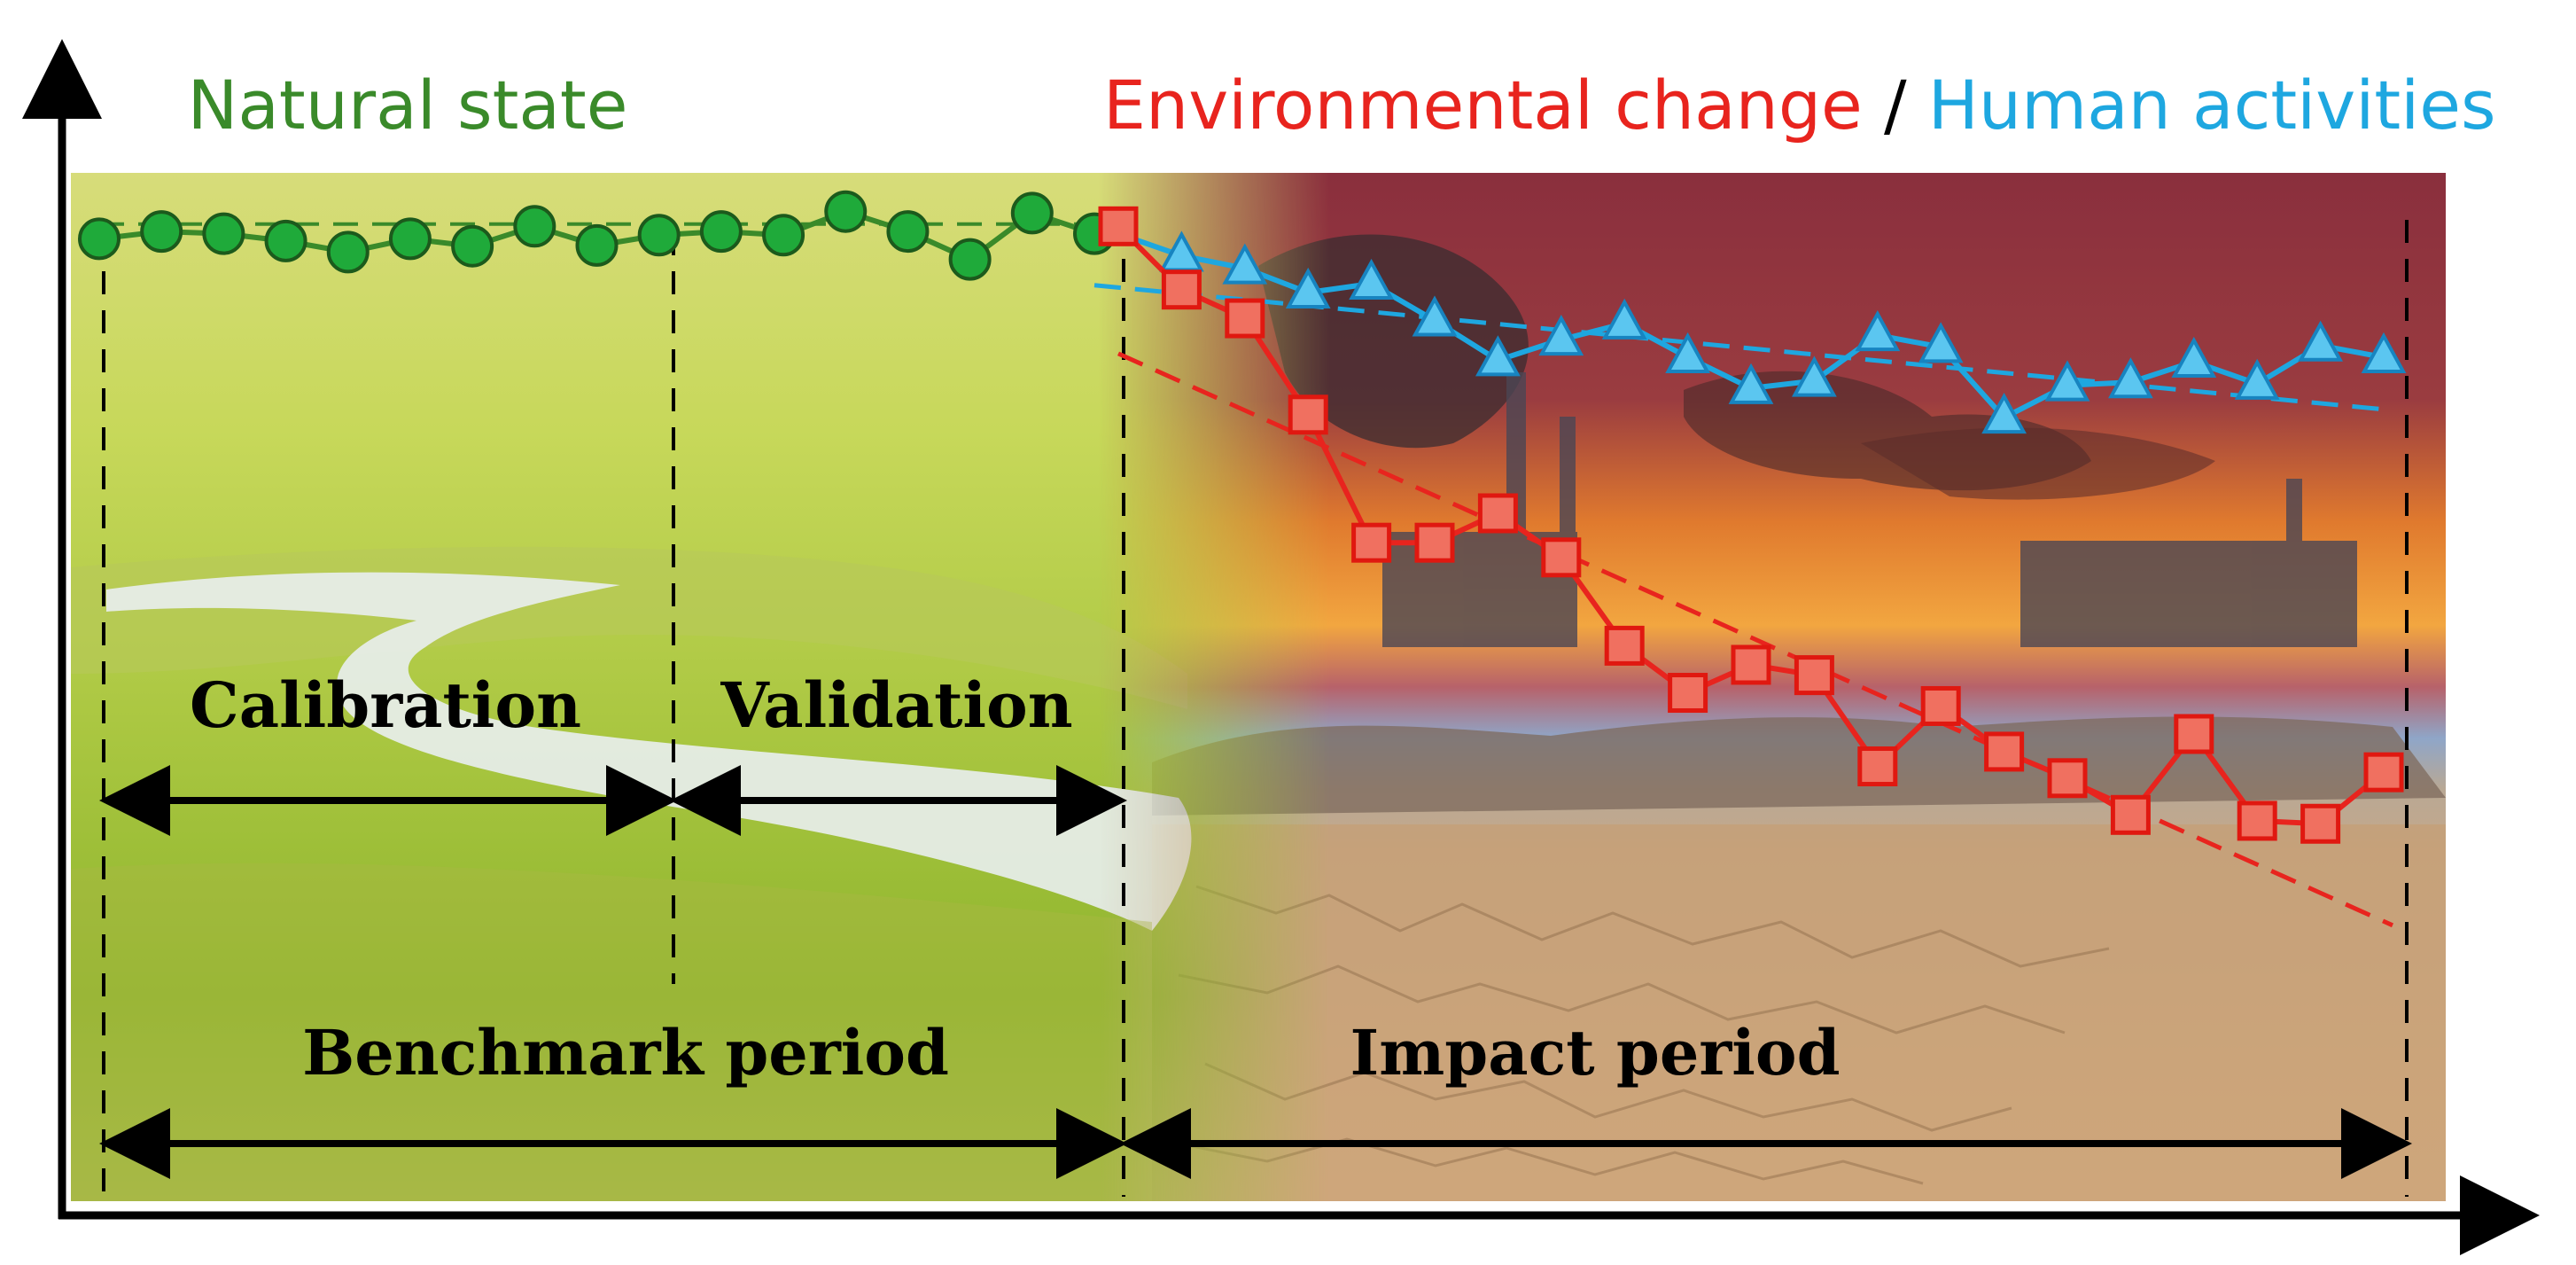 Image resolution: width=2576 pixels, height=1265 pixels. I want to click on environmental-change-title: Environmental change, so click(1483, 105).